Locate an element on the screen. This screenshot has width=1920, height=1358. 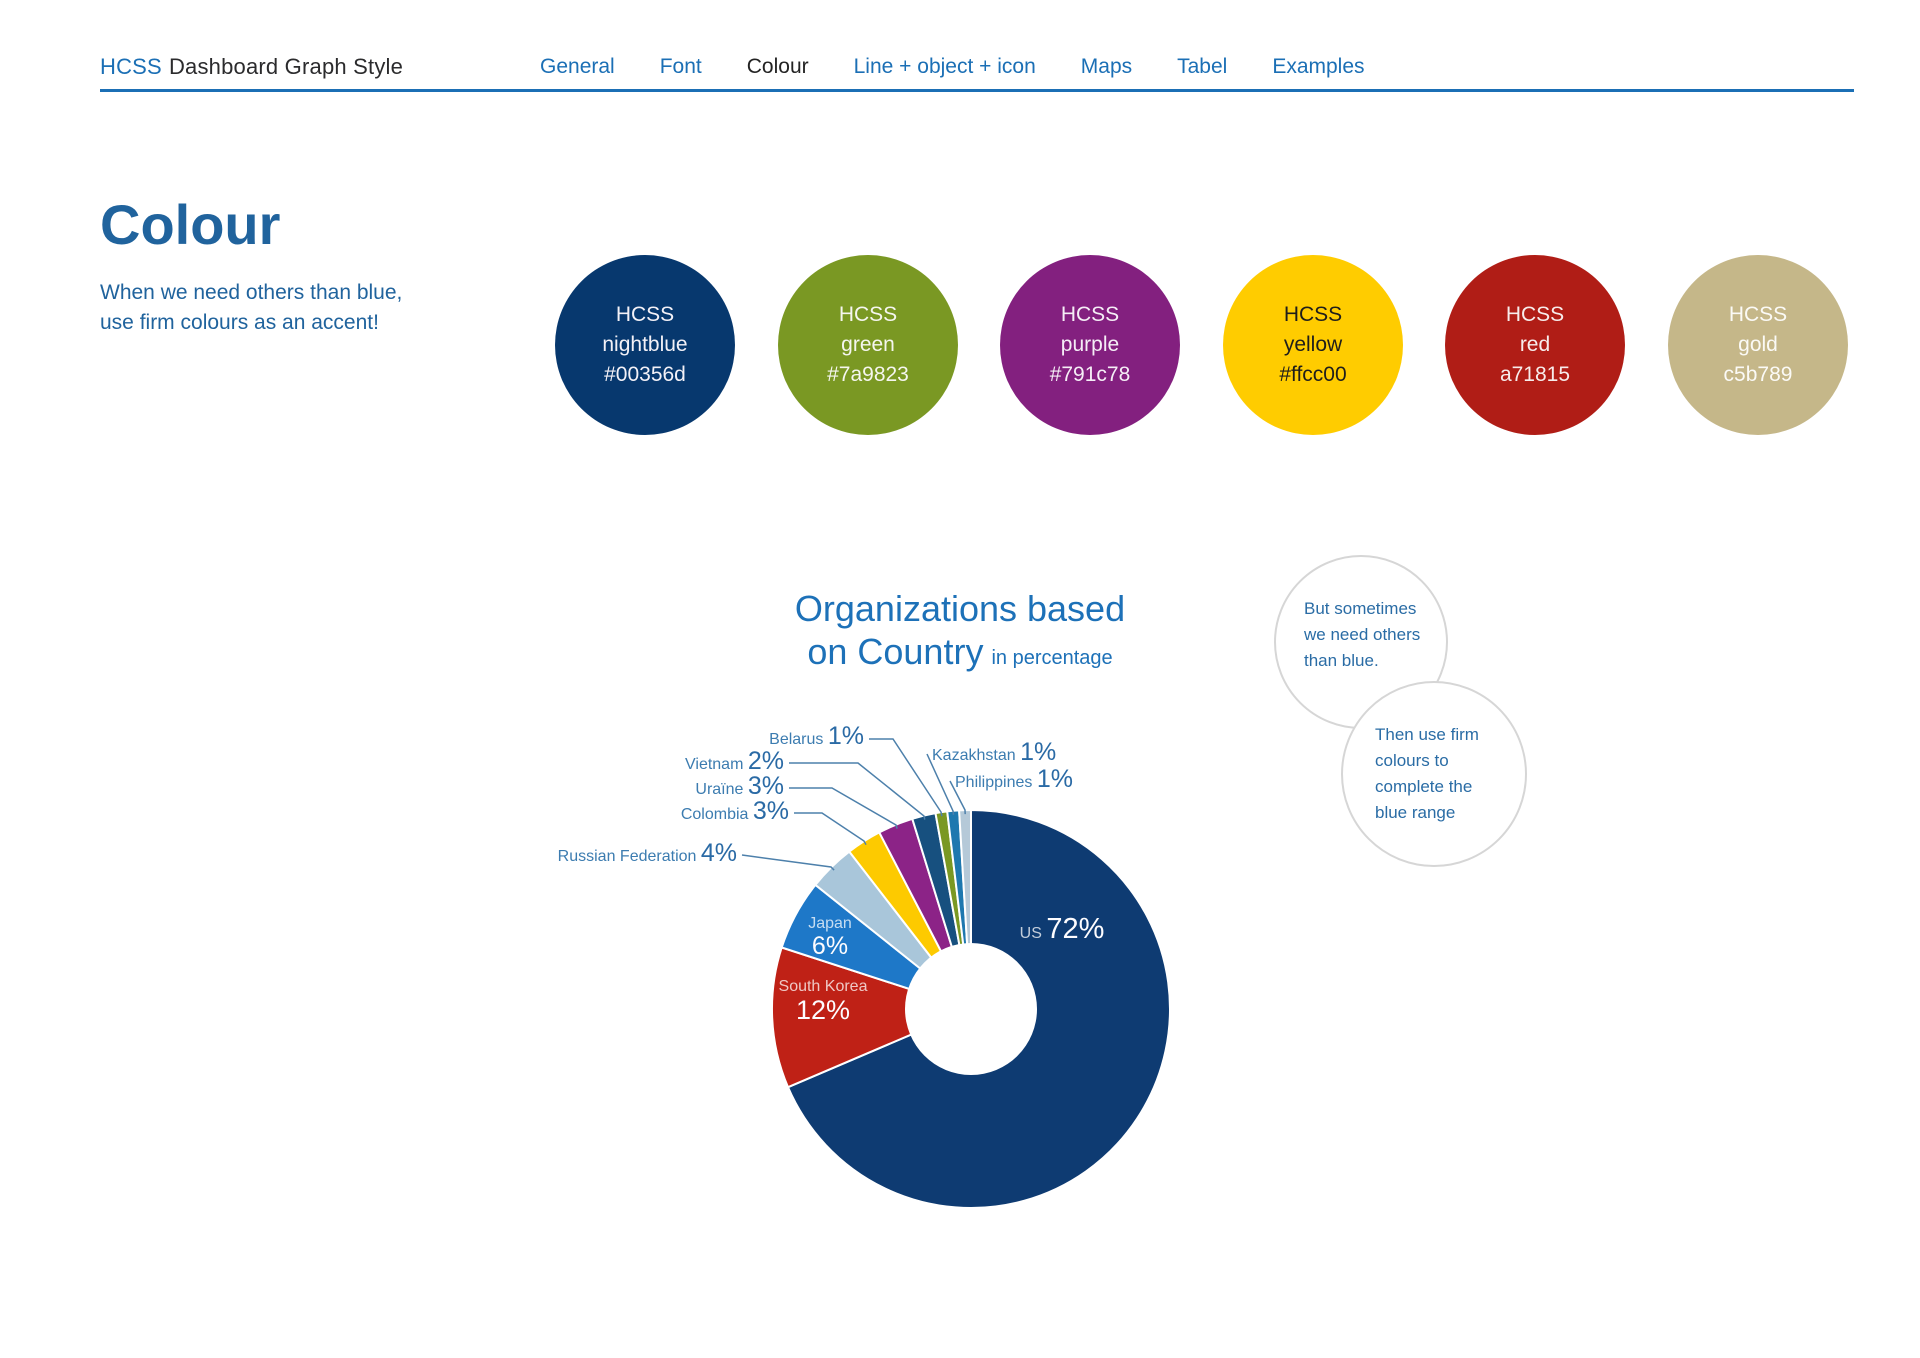
swatch-shade: gold is located at coordinates (1758, 344).